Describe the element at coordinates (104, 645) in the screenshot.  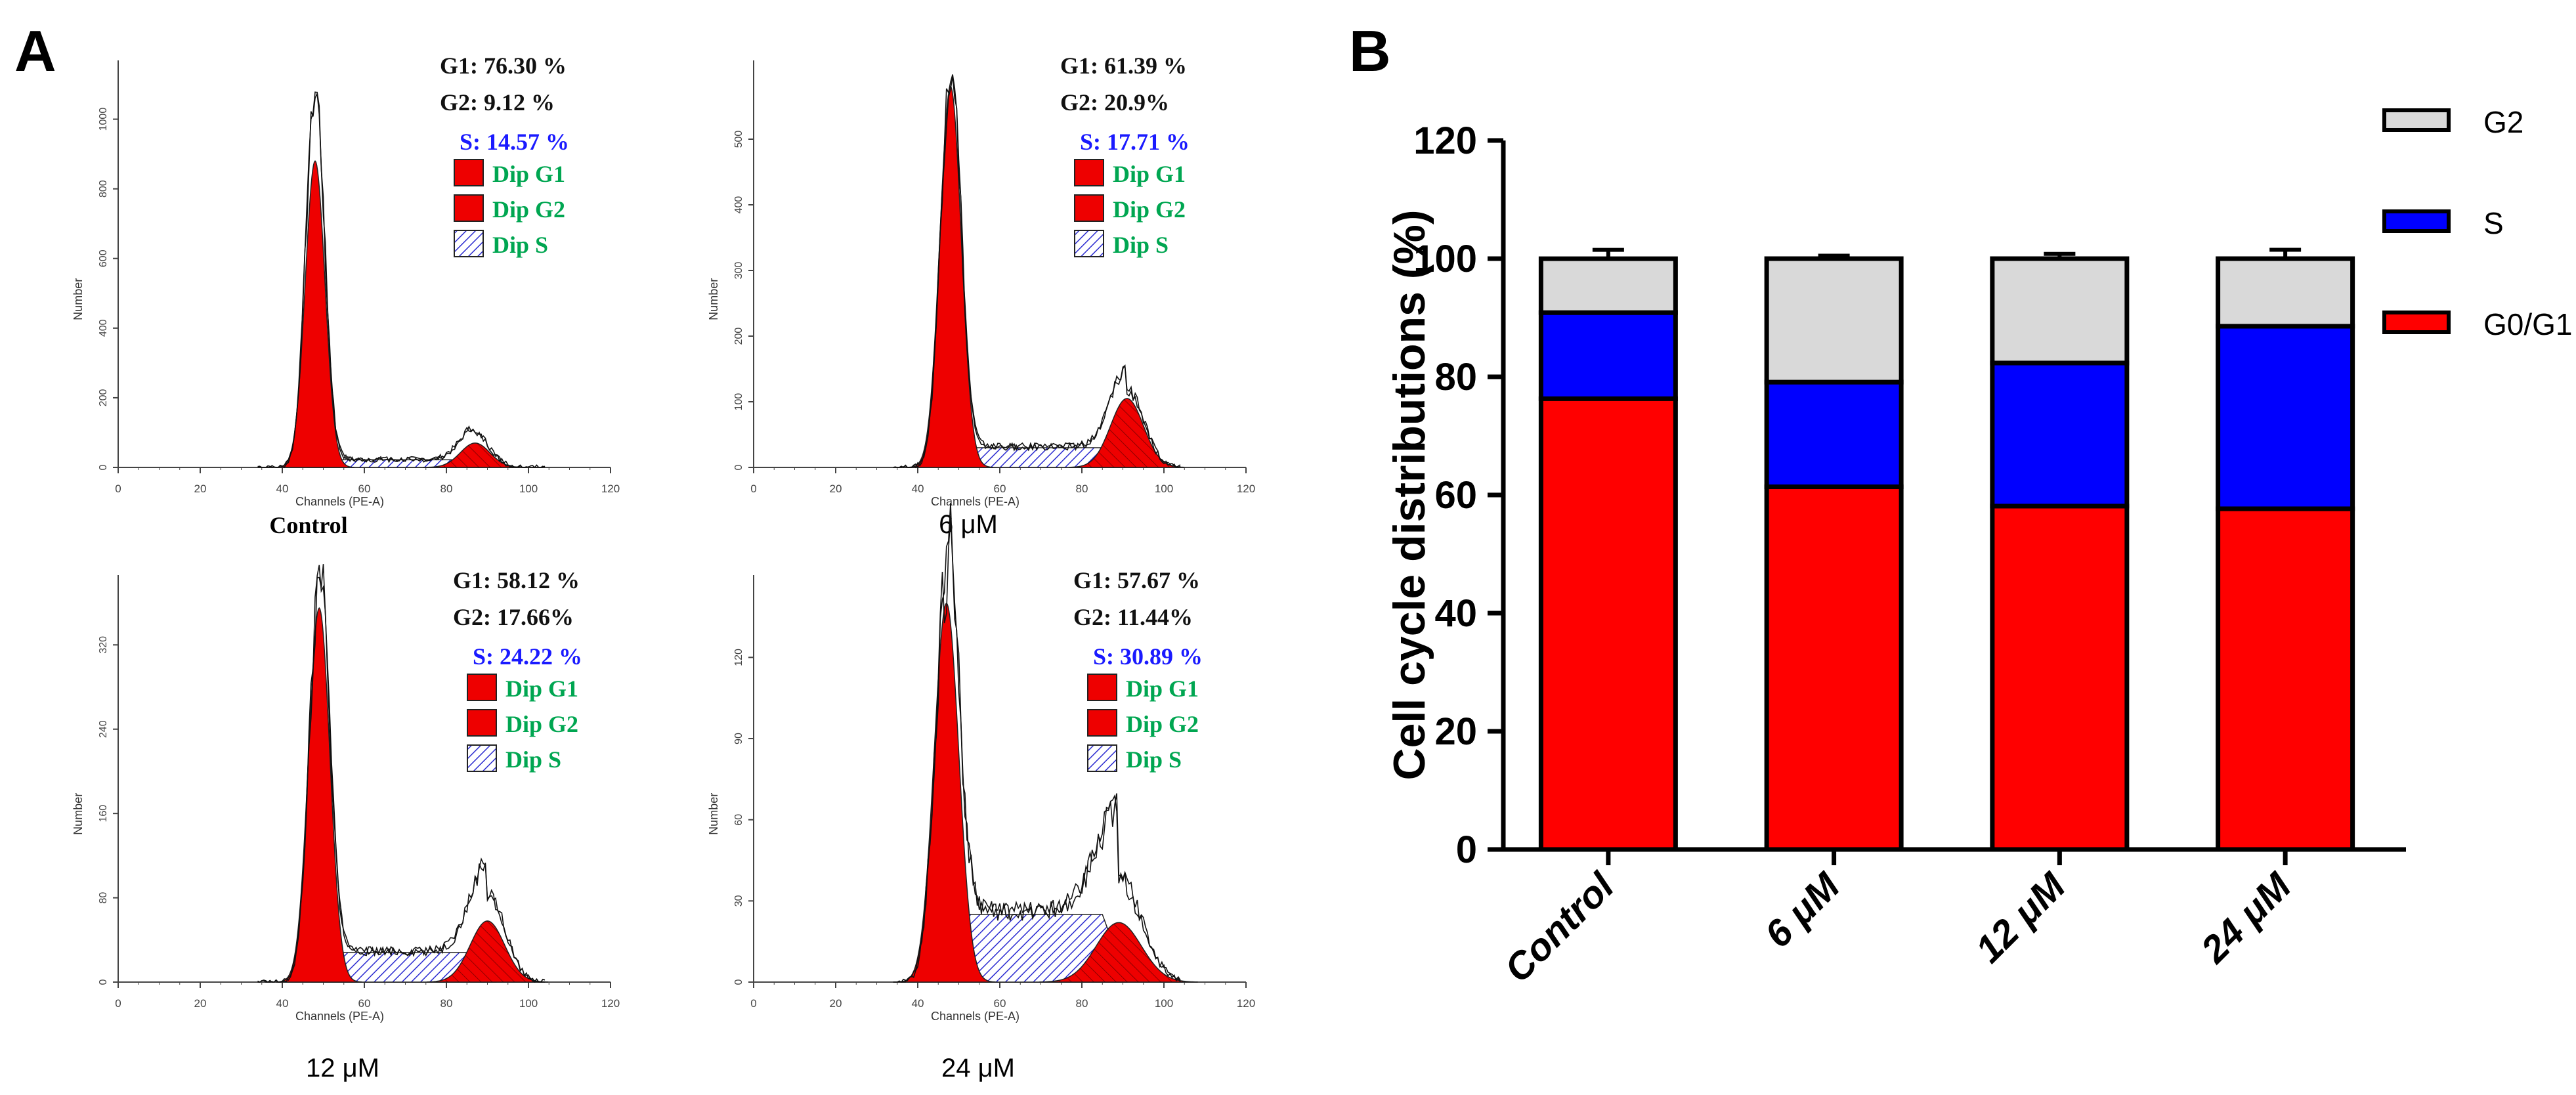
I see `y-tick-label: 320` at that location.